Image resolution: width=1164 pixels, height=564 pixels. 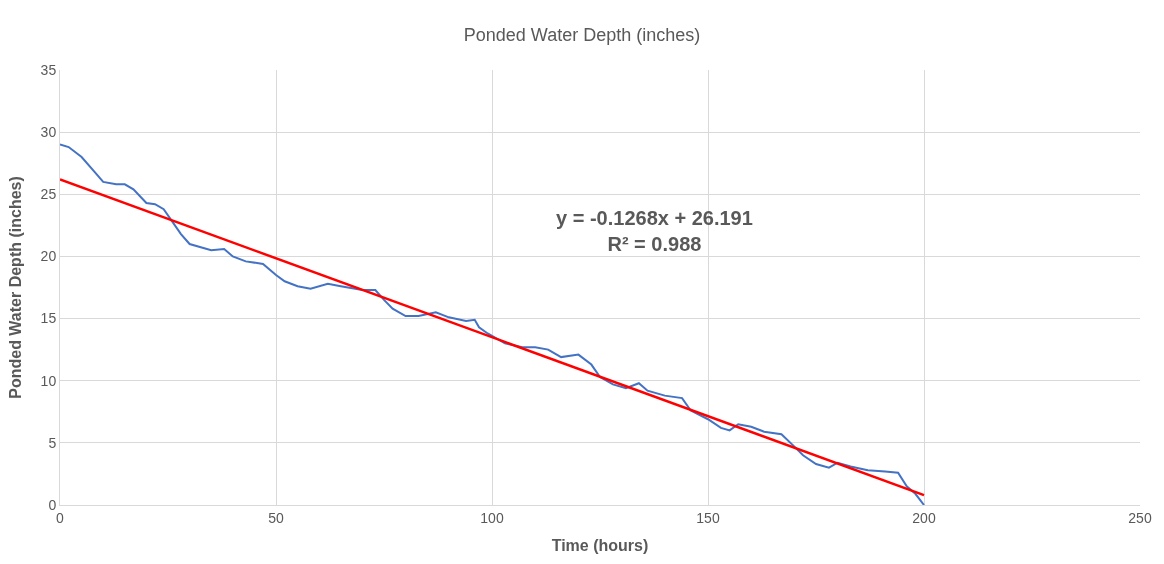 What do you see at coordinates (654, 244) in the screenshot?
I see `annotation: R² = 0.988` at bounding box center [654, 244].